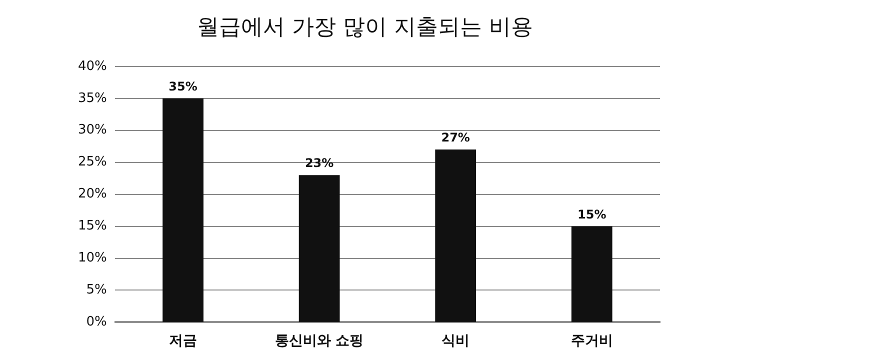  What do you see at coordinates (96, 322) in the screenshot?
I see `y-tick-label: 0%` at bounding box center [96, 322].